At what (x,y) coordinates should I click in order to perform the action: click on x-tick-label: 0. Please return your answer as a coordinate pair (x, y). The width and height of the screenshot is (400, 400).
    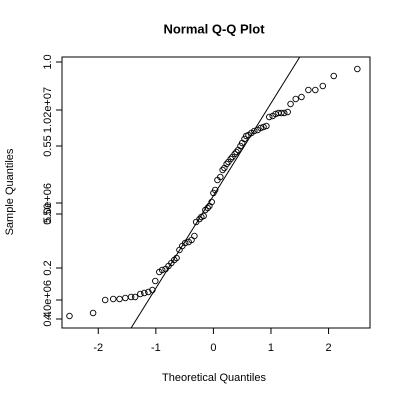
    Looking at the image, I should click on (213, 348).